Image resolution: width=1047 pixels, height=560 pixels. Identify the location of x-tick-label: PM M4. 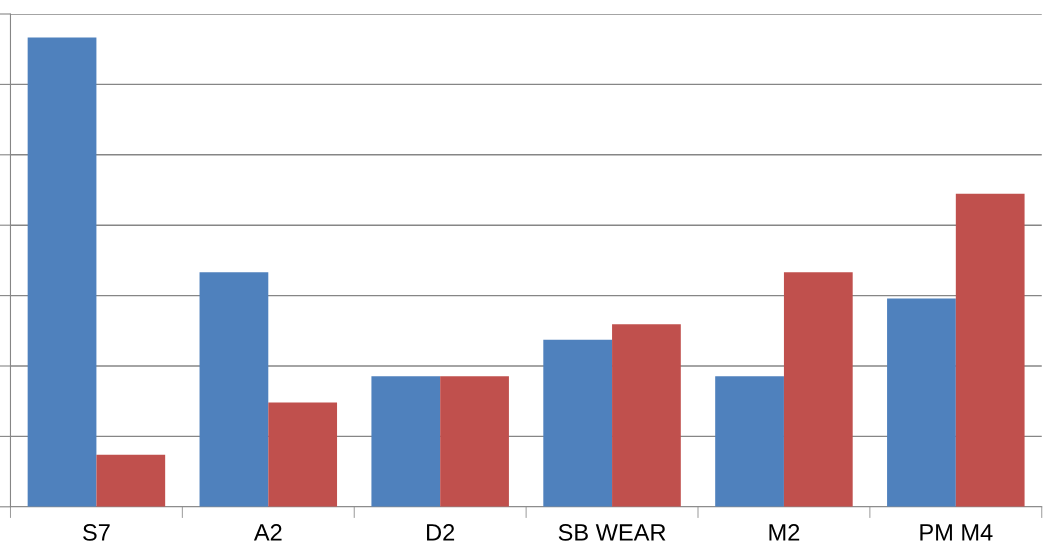
(956, 532).